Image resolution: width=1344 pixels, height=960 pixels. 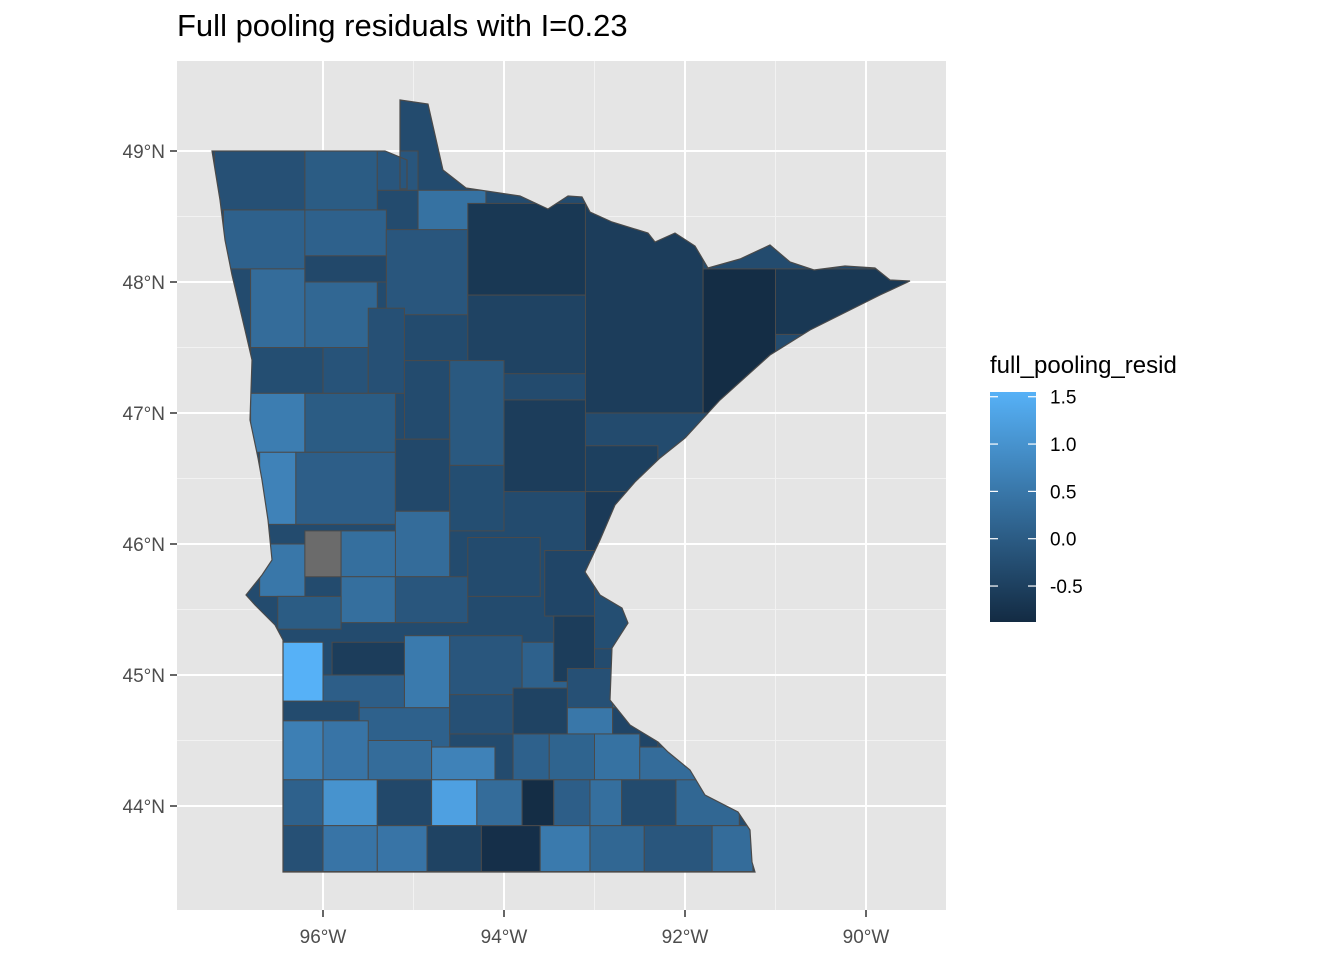 What do you see at coordinates (1063, 540) in the screenshot?
I see `legend-label: 0.0` at bounding box center [1063, 540].